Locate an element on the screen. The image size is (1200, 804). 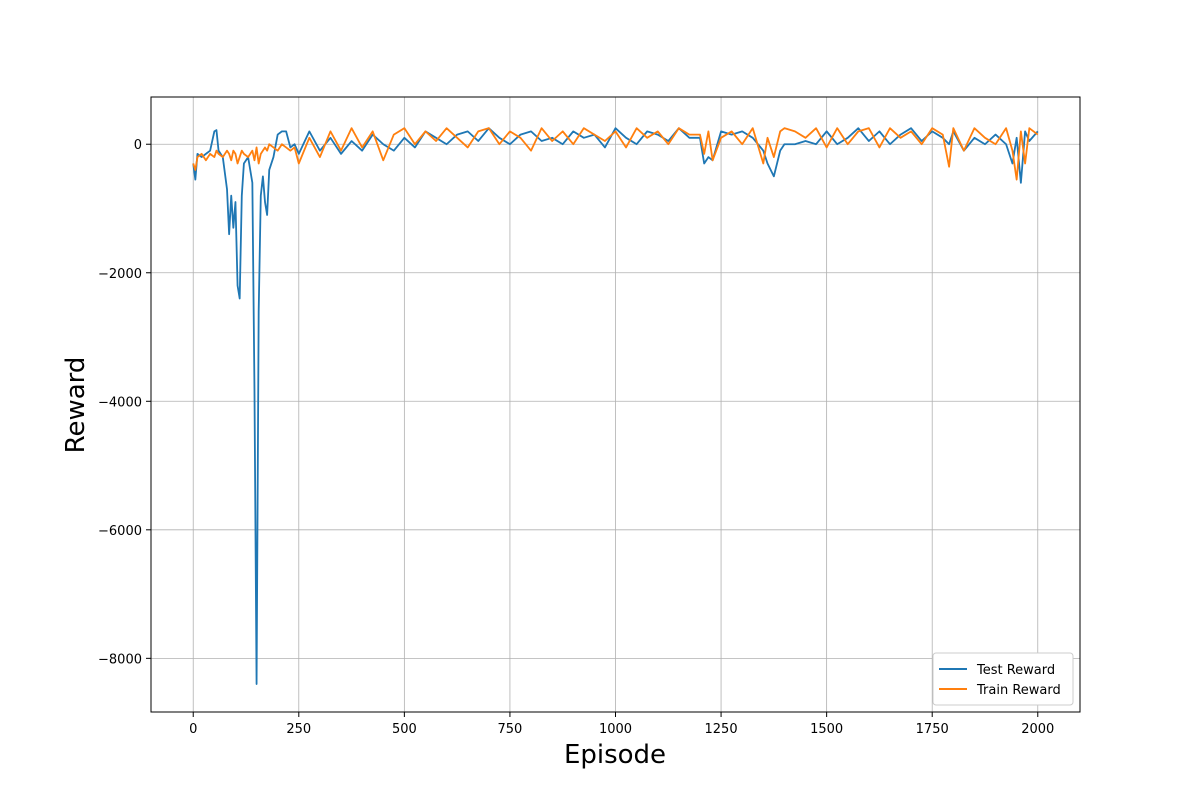
x-axis-label: Episode is located at coordinates (615, 755).